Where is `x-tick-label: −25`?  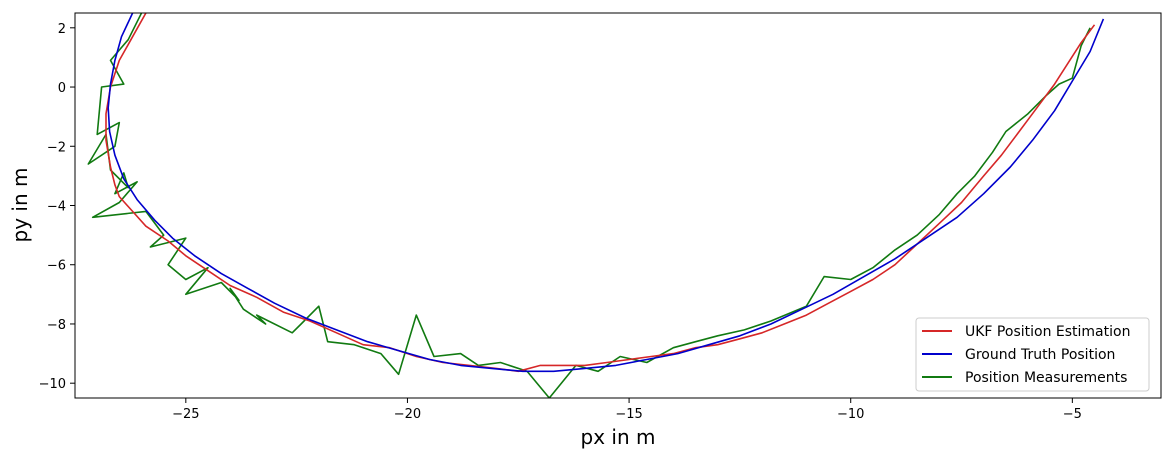 x-tick-label: −25 is located at coordinates (185, 414).